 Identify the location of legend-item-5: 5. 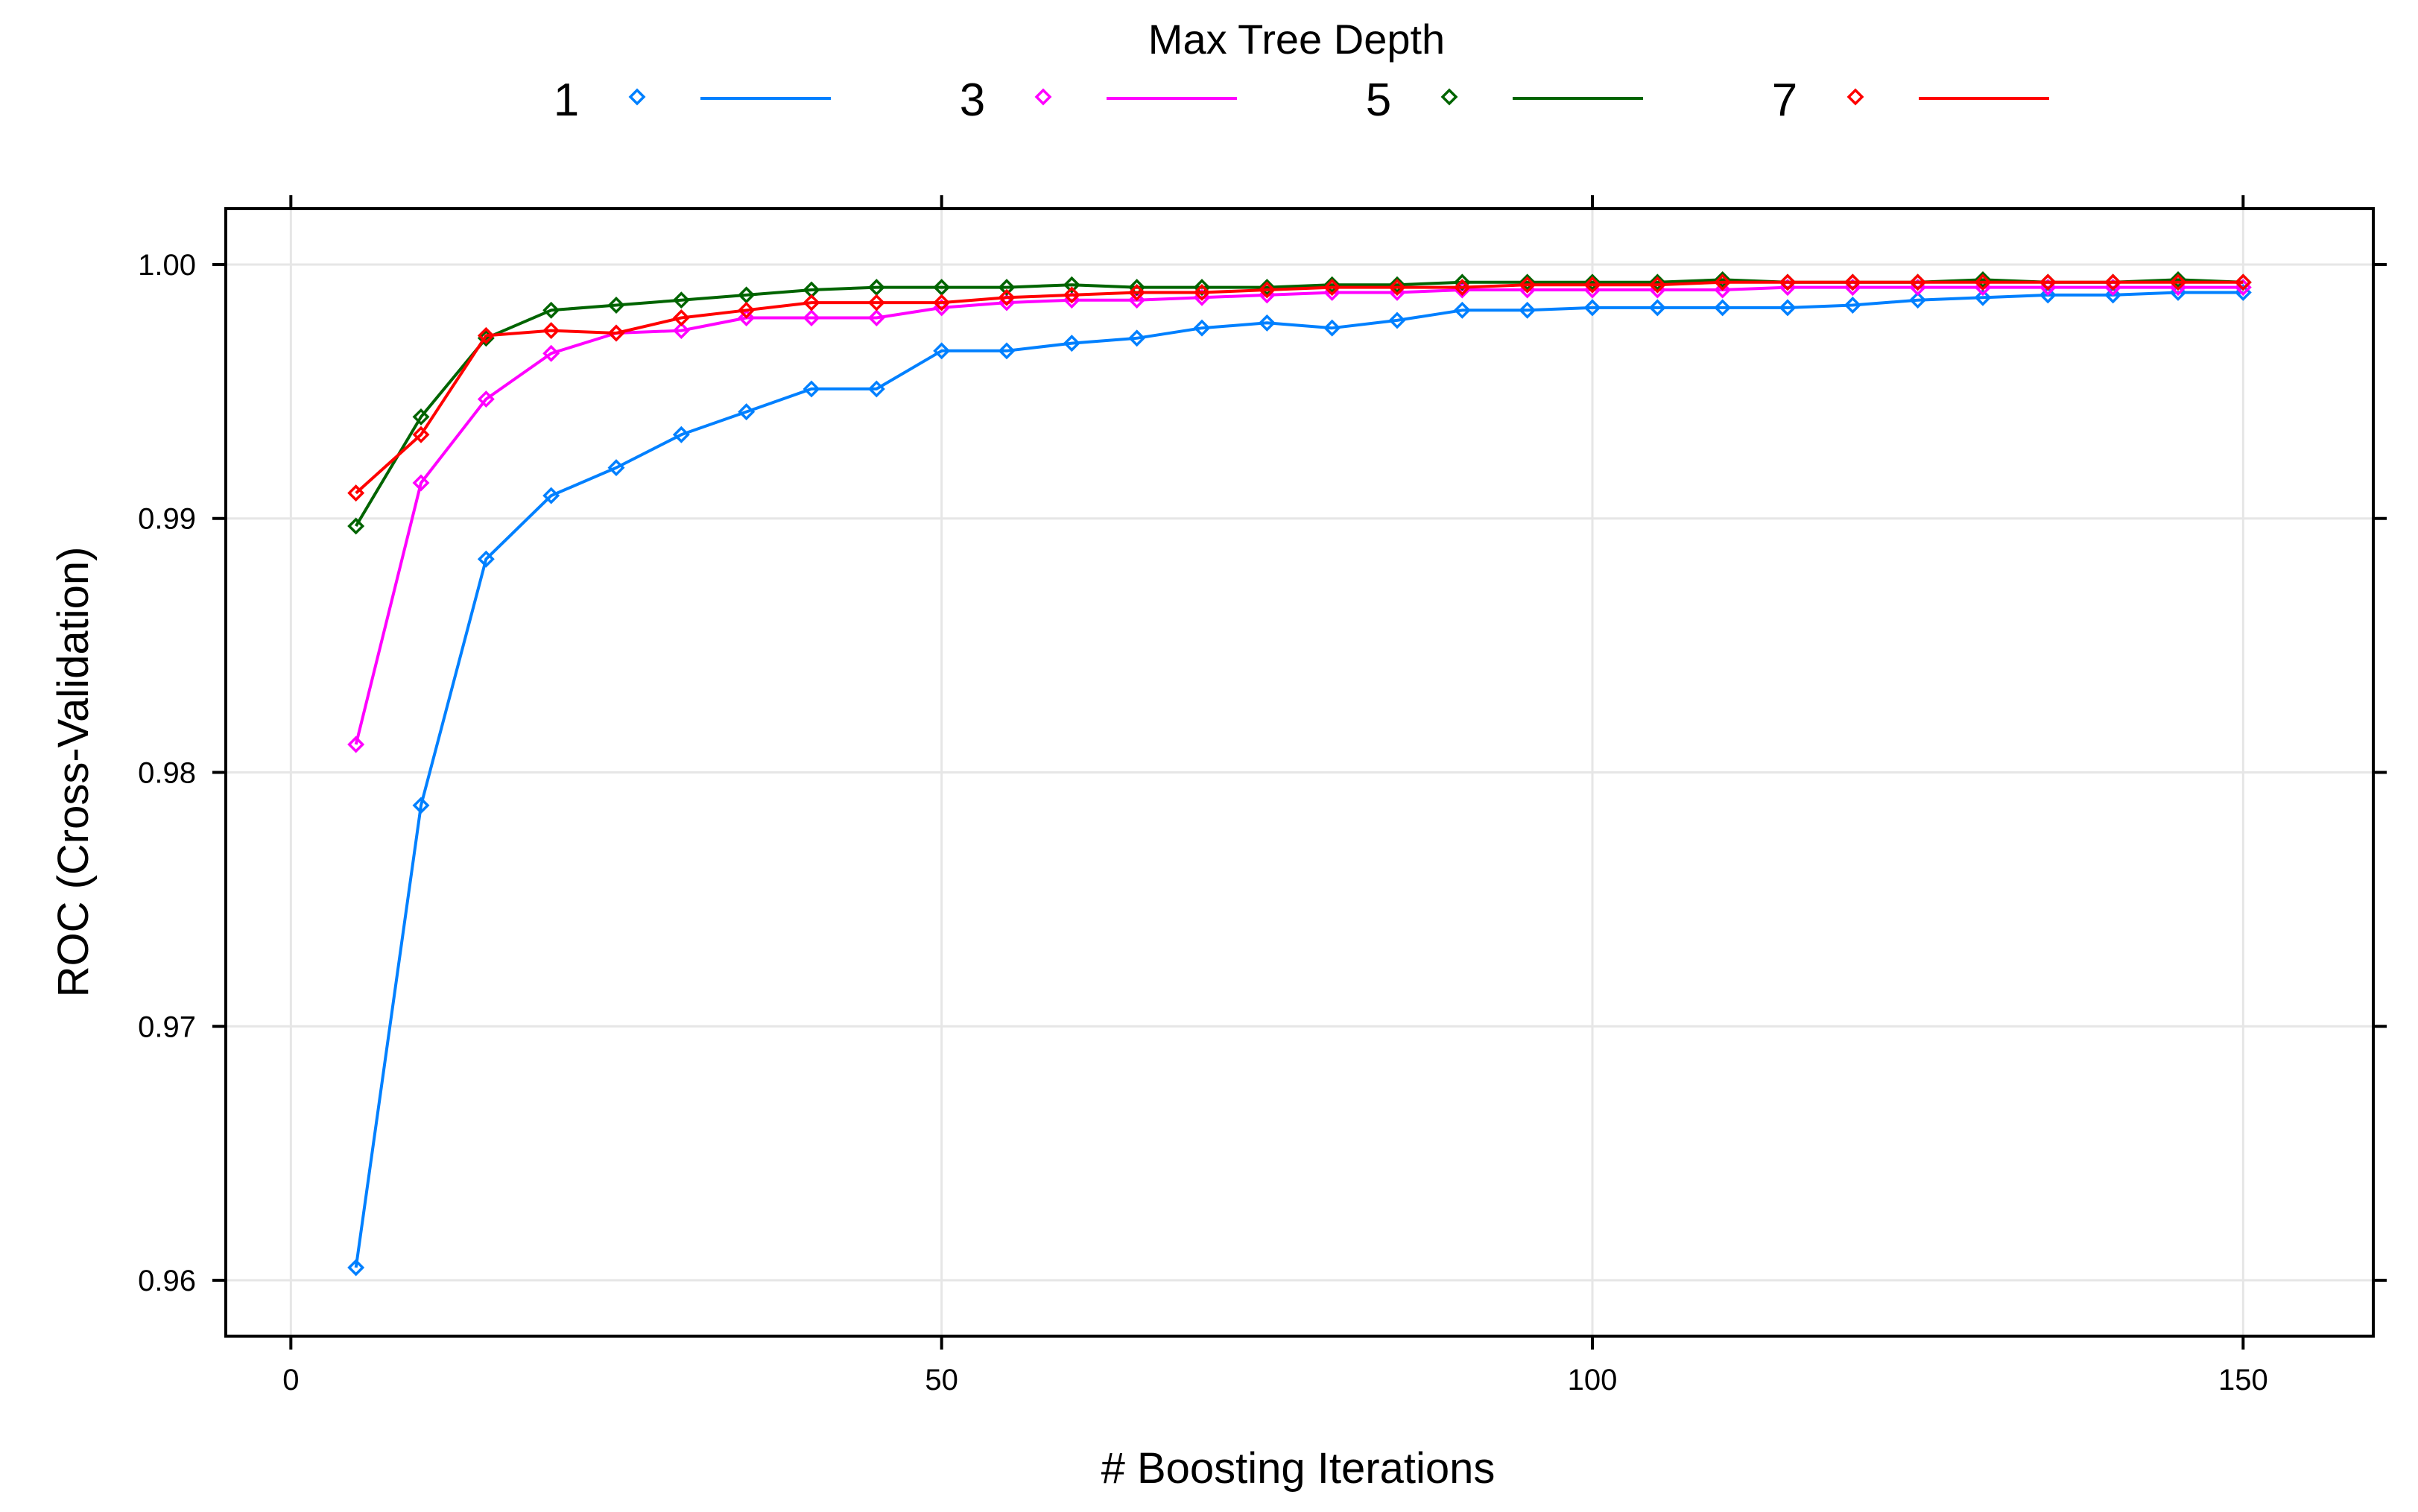
(1504, 101).